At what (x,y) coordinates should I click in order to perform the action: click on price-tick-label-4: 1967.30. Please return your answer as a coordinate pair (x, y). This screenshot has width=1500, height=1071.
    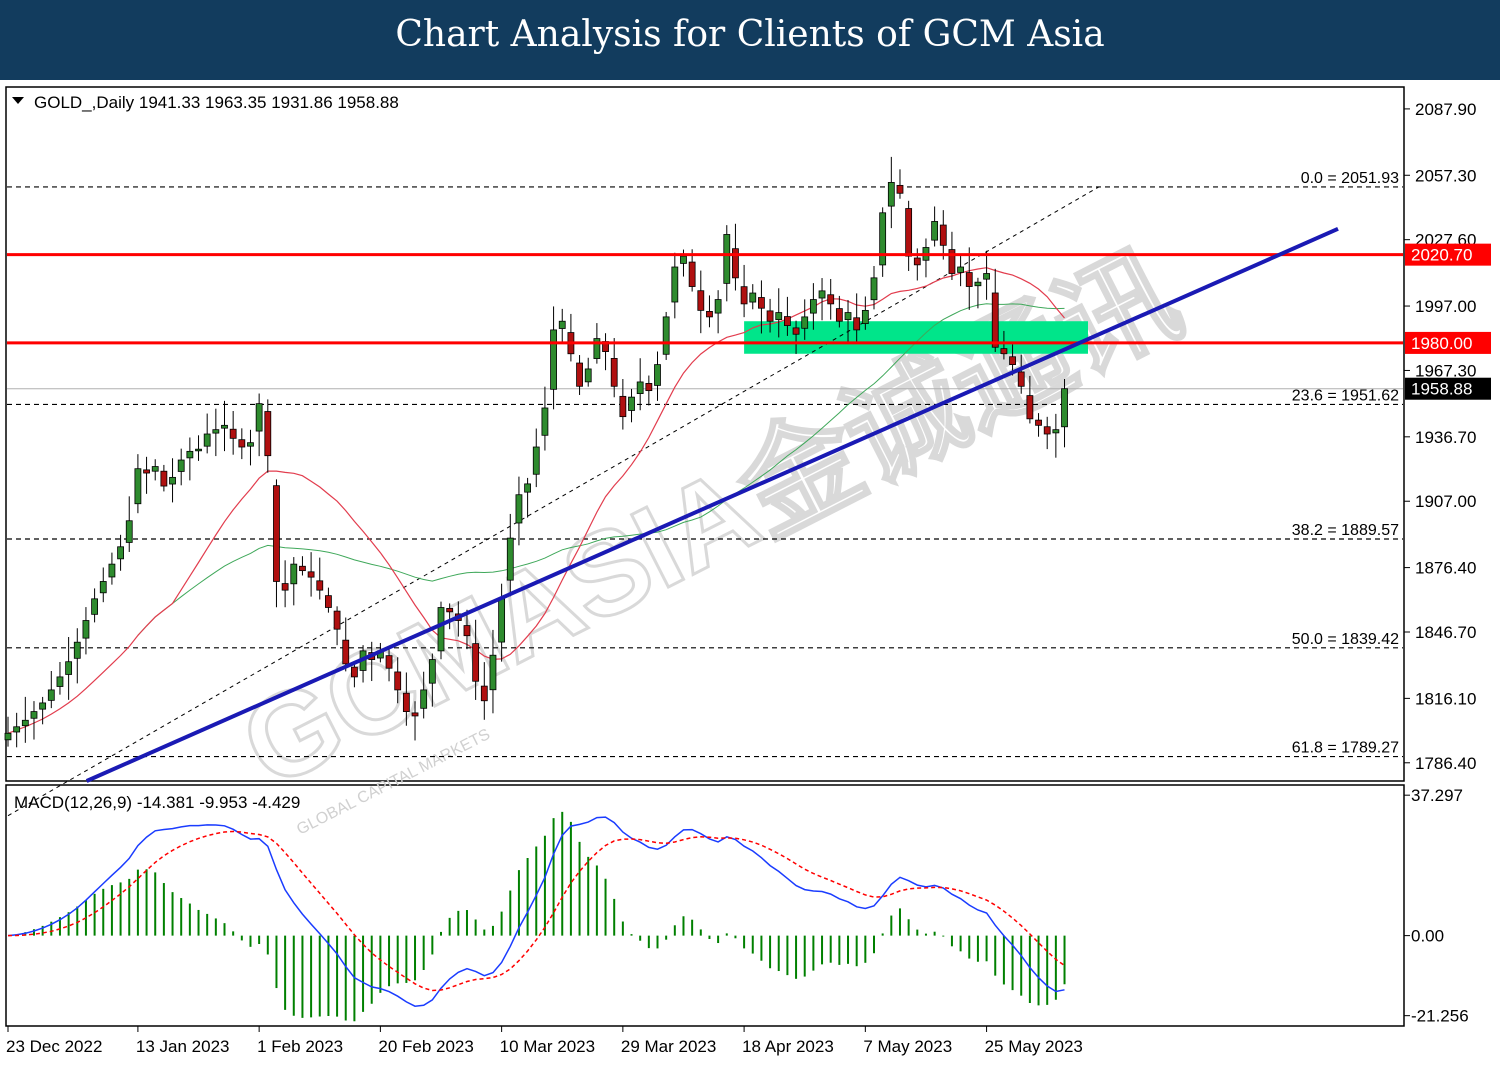
    Looking at the image, I should click on (1445, 370).